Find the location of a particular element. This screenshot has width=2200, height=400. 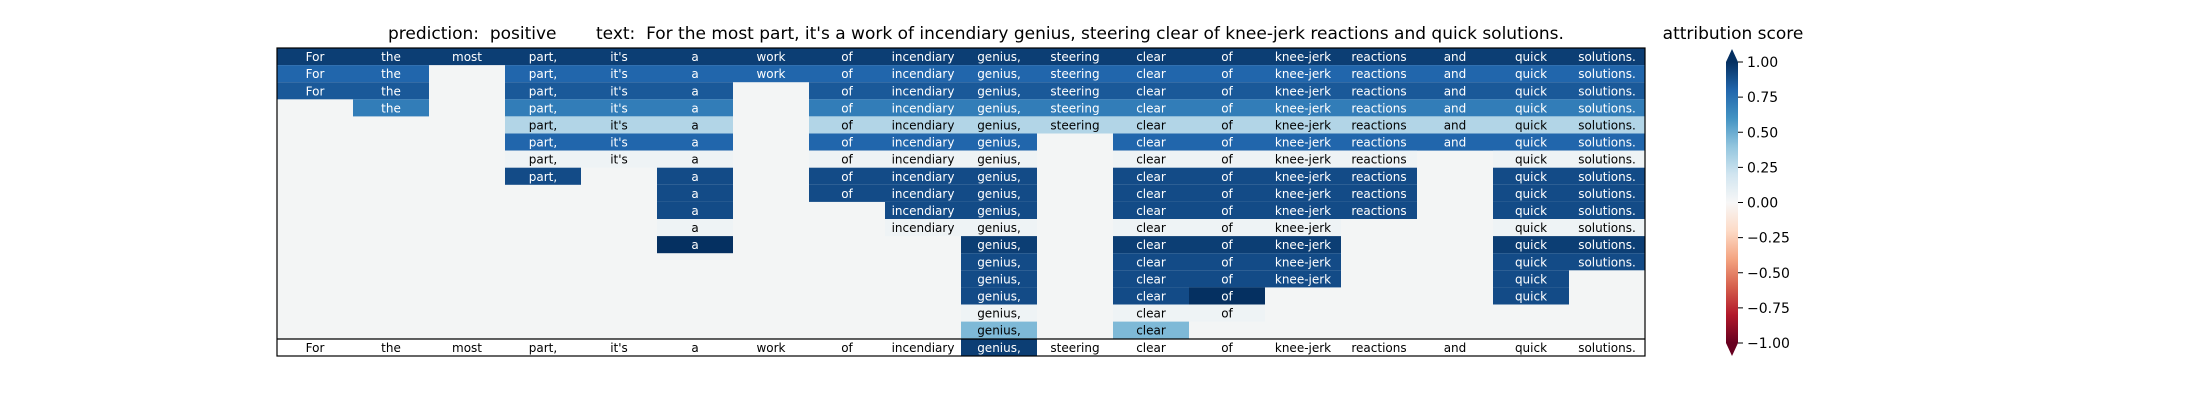

token-label: it's is located at coordinates (619, 91).